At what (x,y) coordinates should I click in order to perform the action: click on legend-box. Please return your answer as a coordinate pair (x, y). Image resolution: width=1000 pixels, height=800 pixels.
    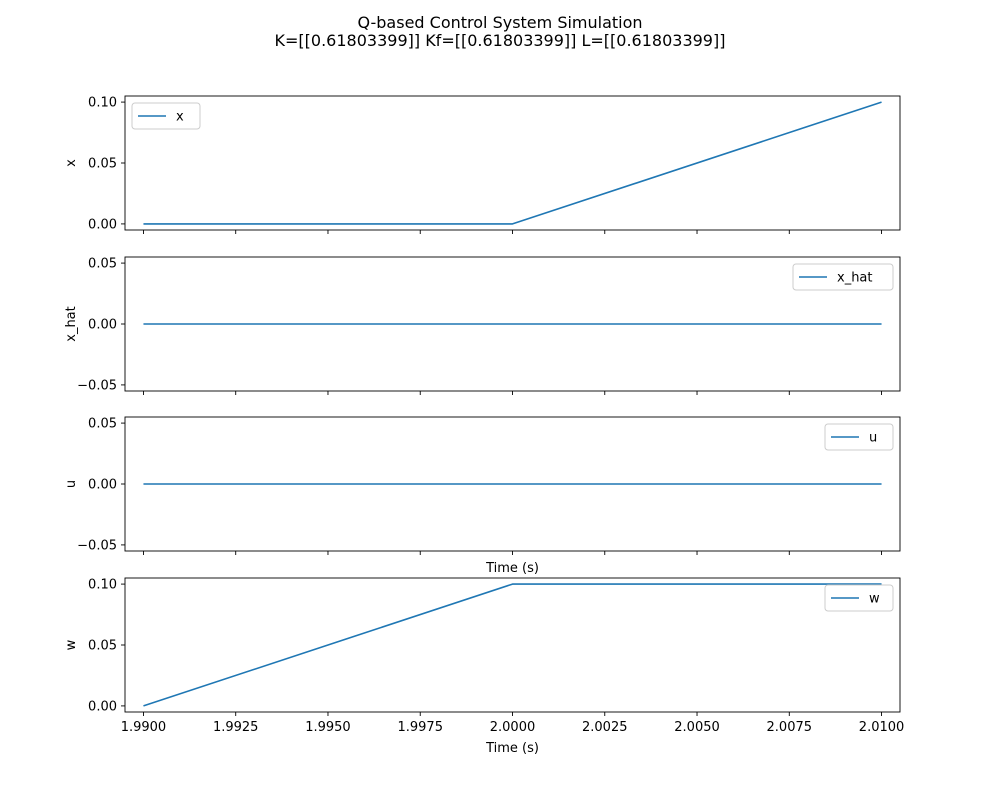
    Looking at the image, I should click on (843, 277).